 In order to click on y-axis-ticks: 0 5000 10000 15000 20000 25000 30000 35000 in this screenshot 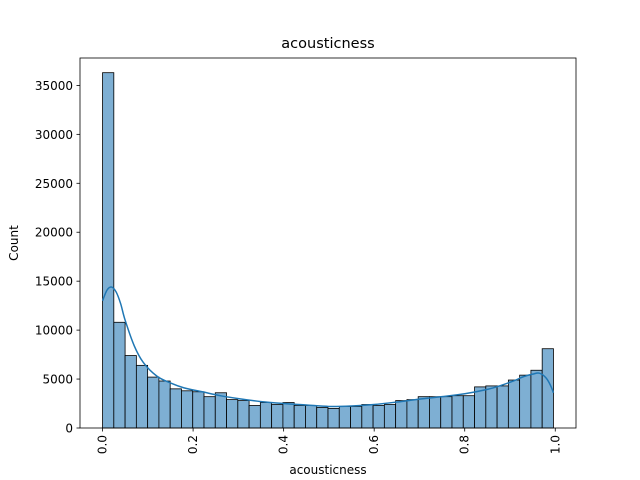, I will do `click(57, 257)`.